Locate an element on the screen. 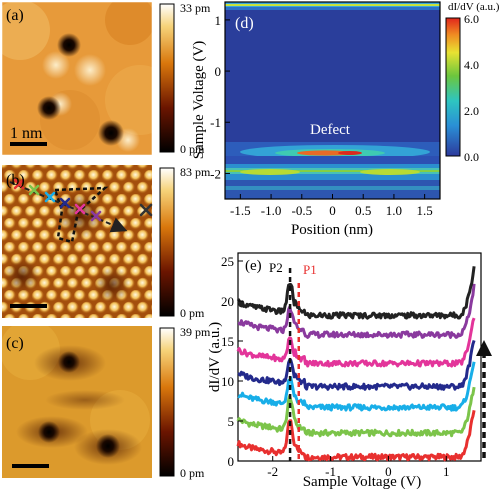 Image resolution: width=500 pixels, height=490 pixels. e-ytick-label: 0 is located at coordinates (231, 461).